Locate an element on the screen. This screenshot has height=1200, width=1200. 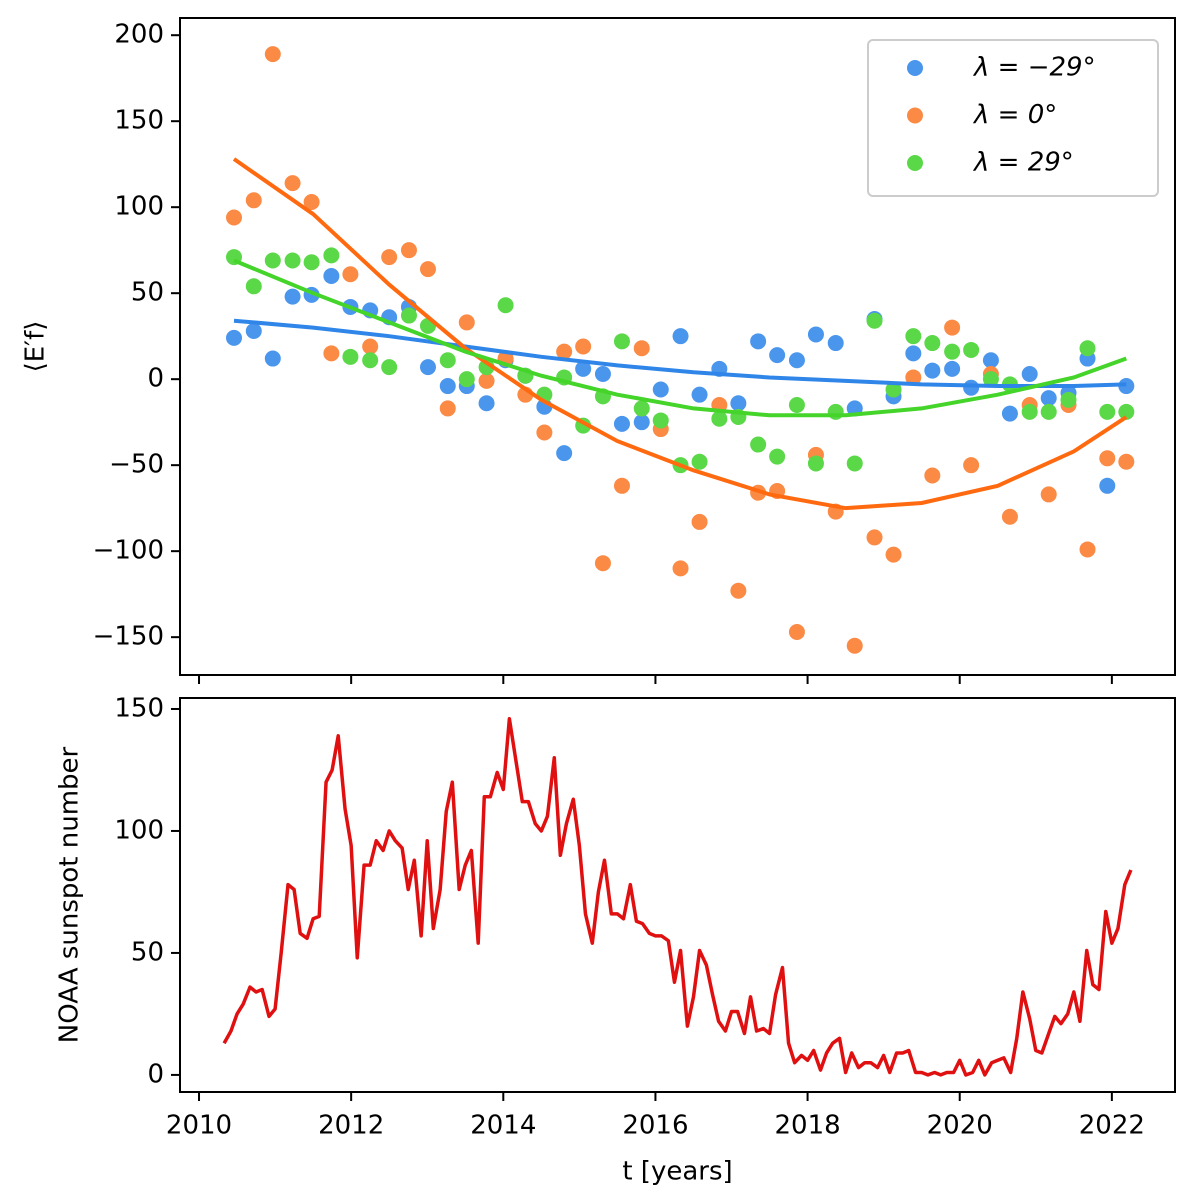
y-tick-label: 100 is located at coordinates (139, 207).